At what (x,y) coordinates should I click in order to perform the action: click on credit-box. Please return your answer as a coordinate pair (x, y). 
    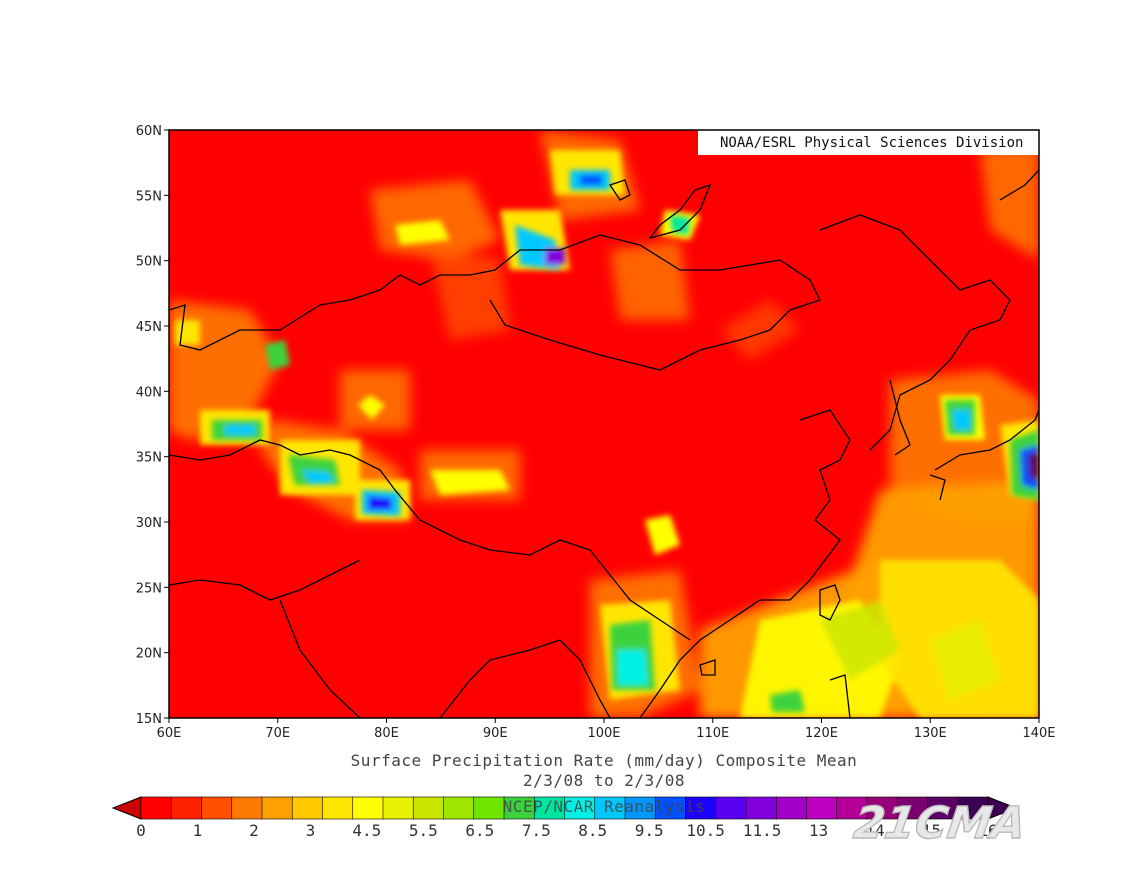
    Looking at the image, I should click on (868, 142).